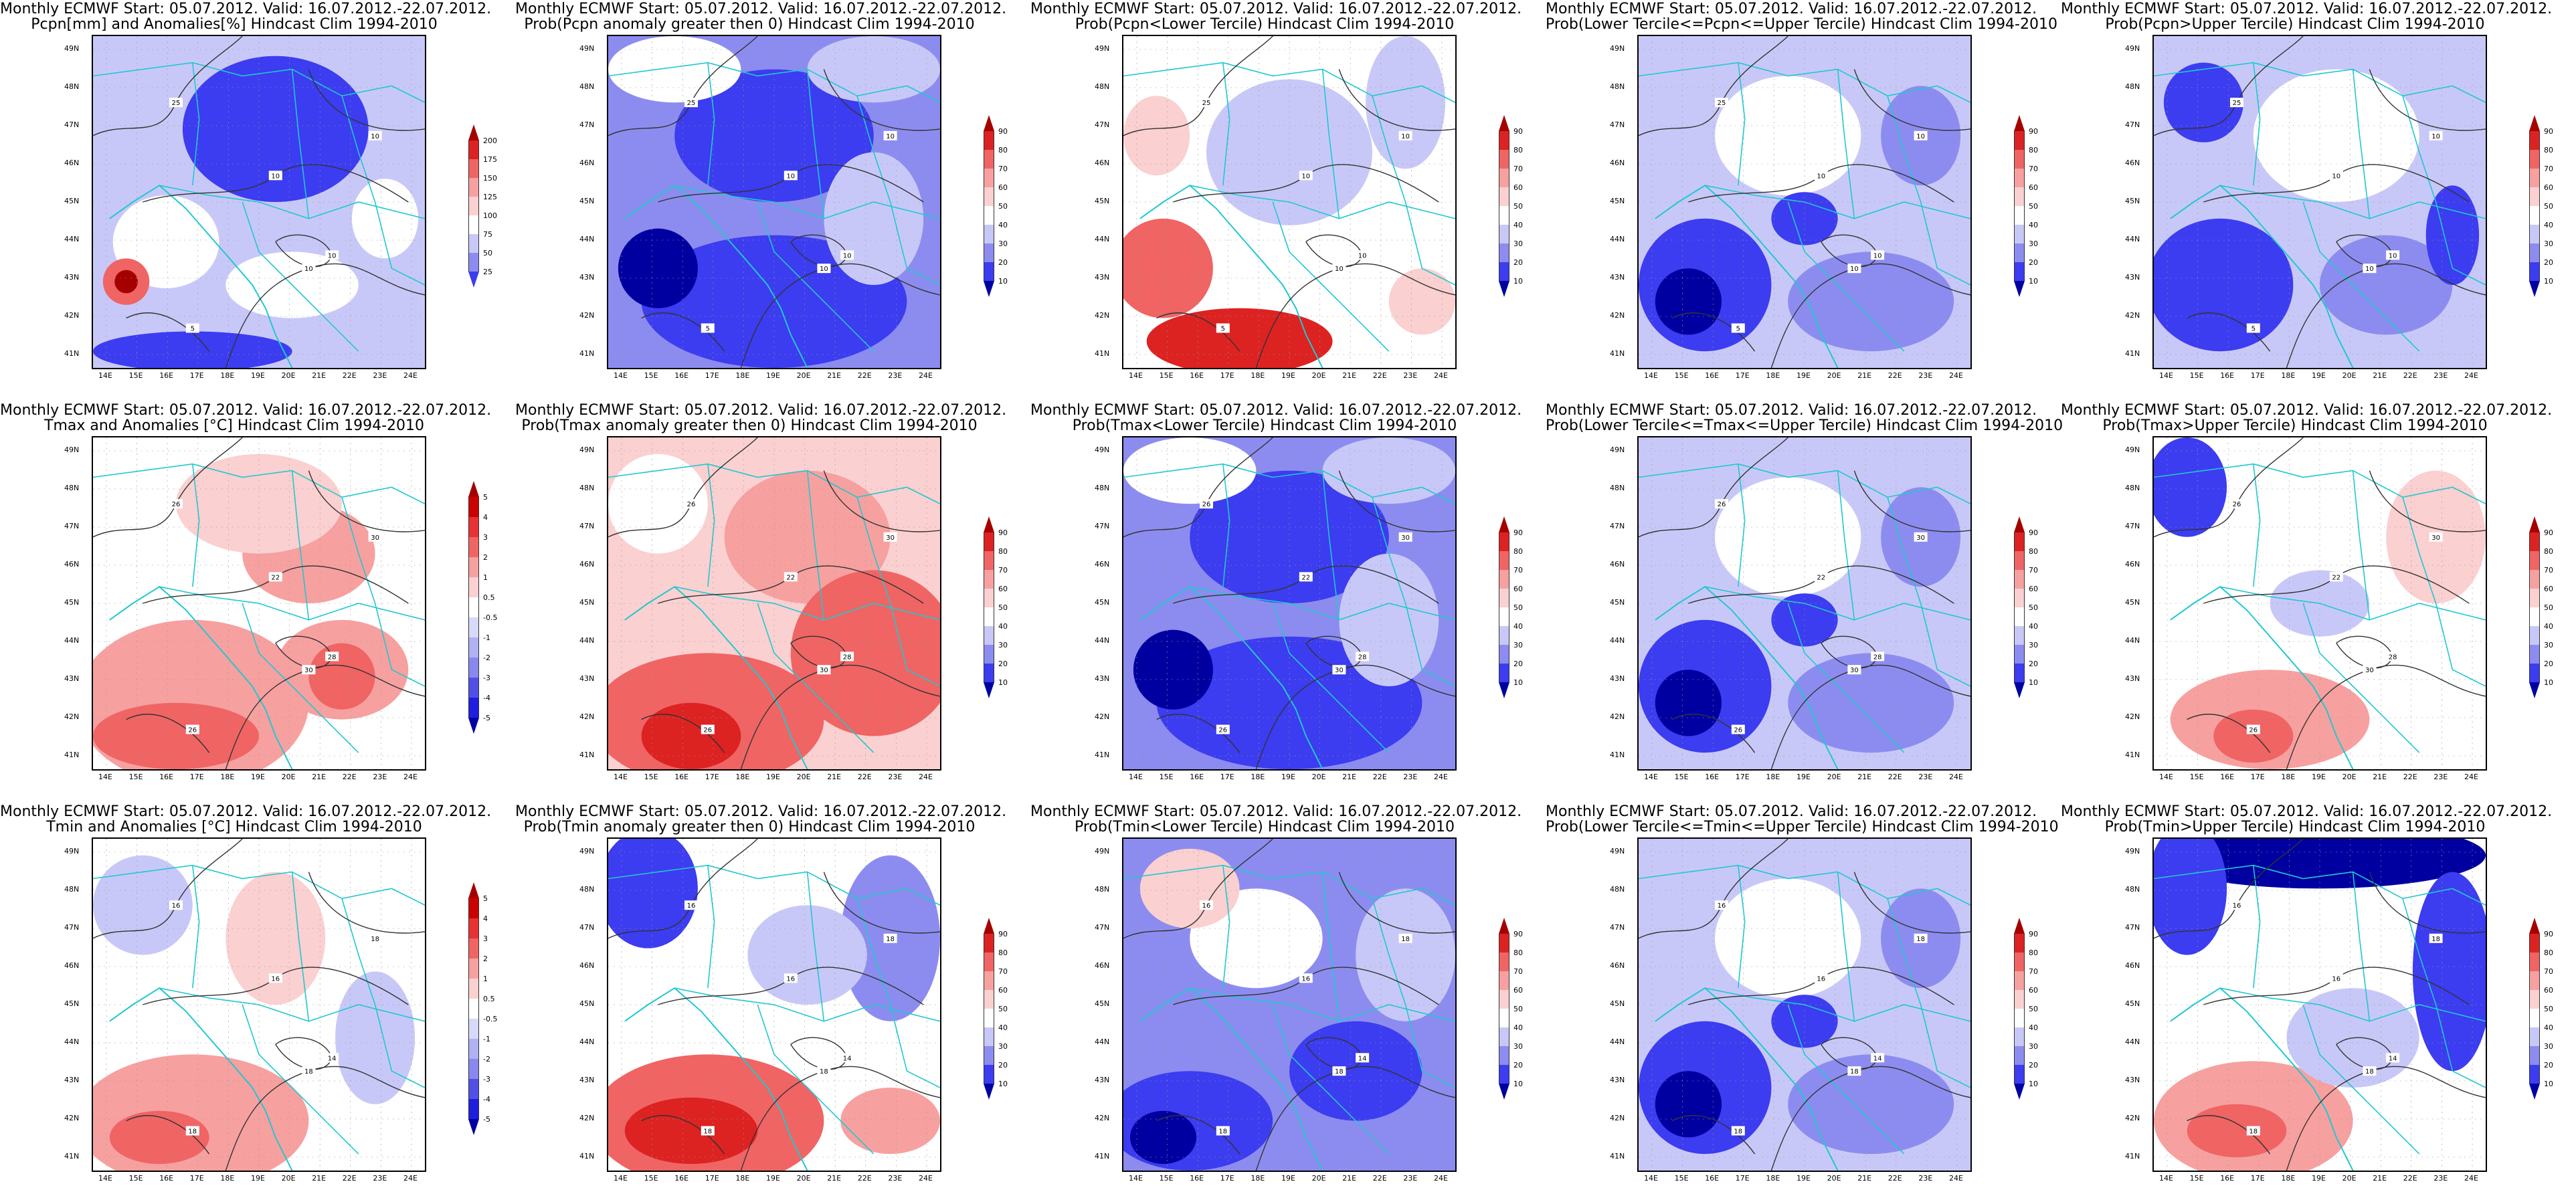 The height and width of the screenshot is (1204, 2576). I want to click on latitude-label: 42N, so click(1617, 716).